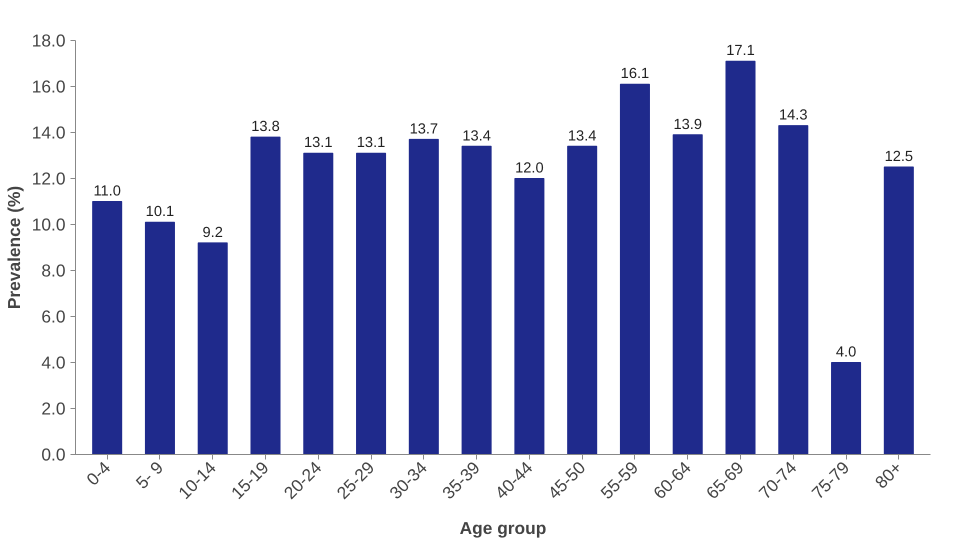 The height and width of the screenshot is (550, 964). I want to click on data-label: 16.1, so click(635, 74).